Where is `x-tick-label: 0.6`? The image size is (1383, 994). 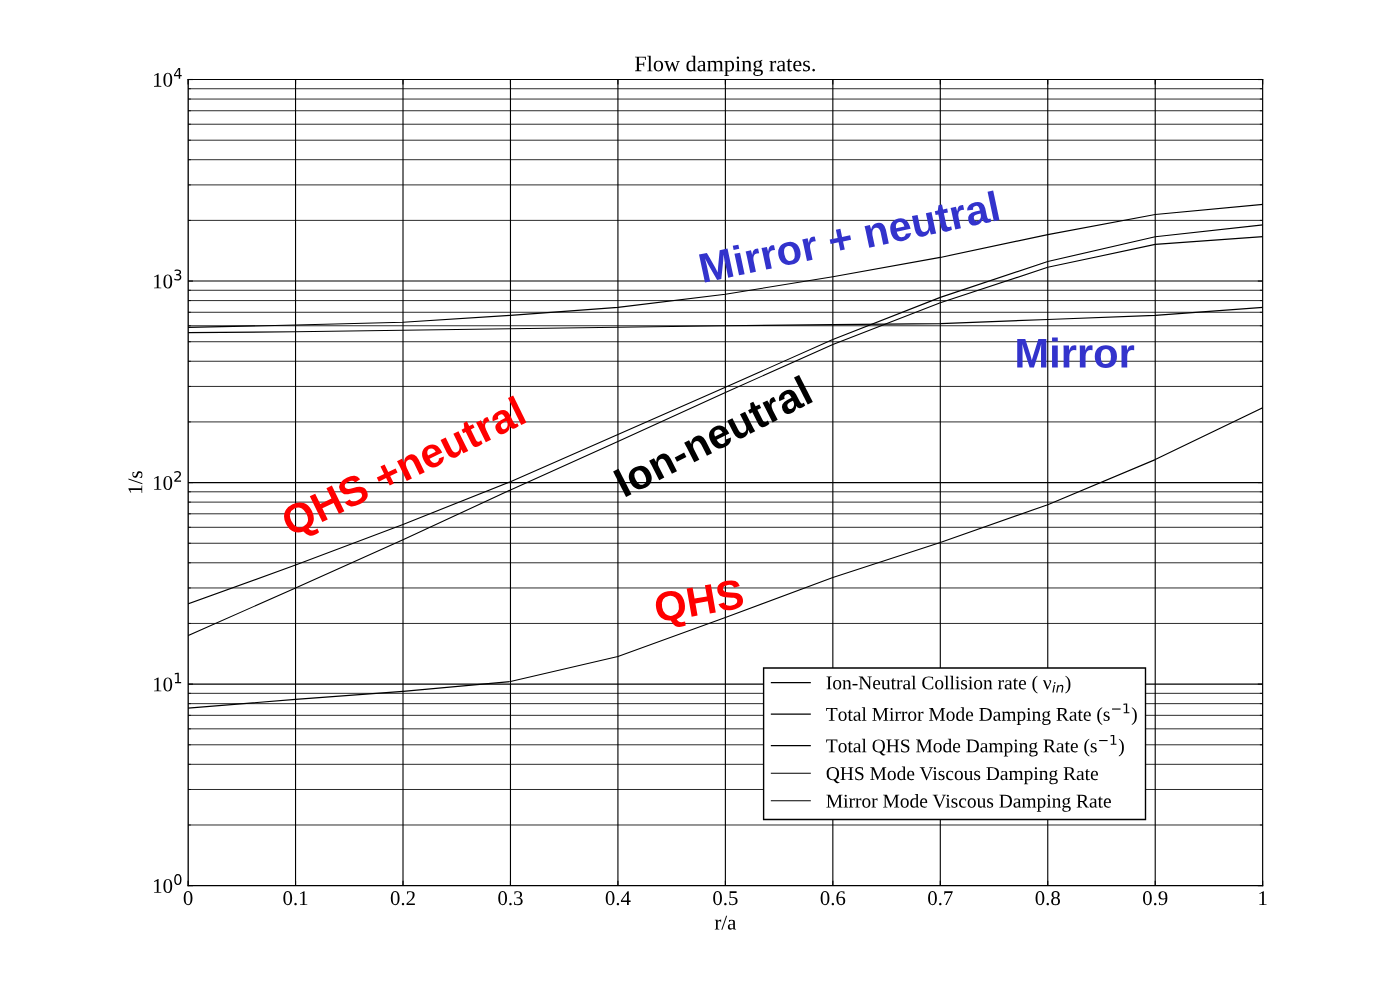
x-tick-label: 0.6 is located at coordinates (833, 898).